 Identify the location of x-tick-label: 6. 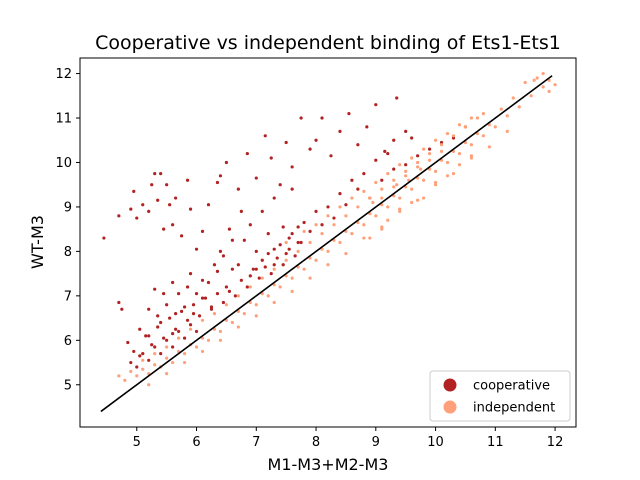
(196, 442).